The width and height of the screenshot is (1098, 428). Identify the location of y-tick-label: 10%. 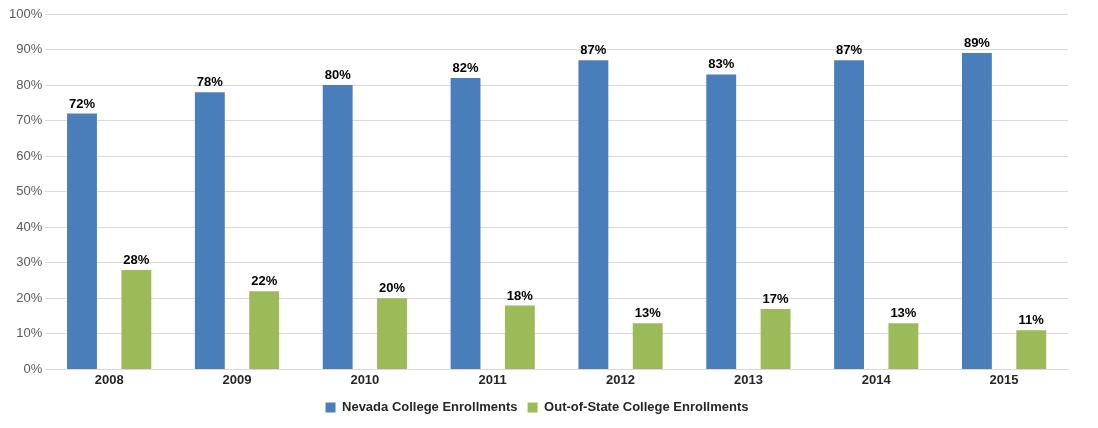
(29, 333).